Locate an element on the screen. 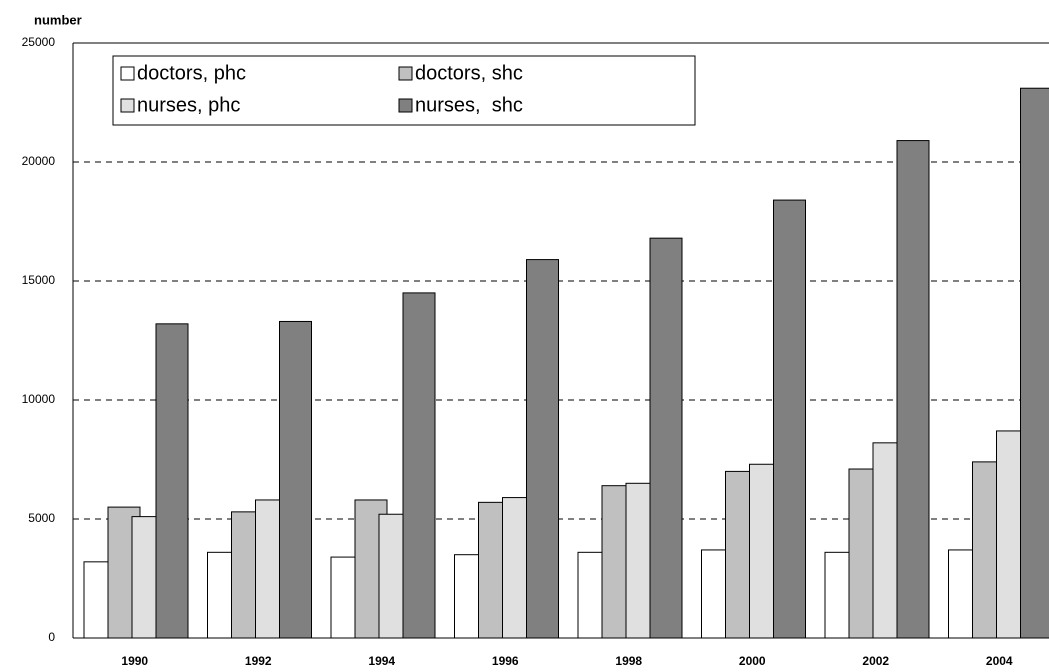 This screenshot has height=672, width=1049. legend-label: doctors, phc is located at coordinates (191, 73).